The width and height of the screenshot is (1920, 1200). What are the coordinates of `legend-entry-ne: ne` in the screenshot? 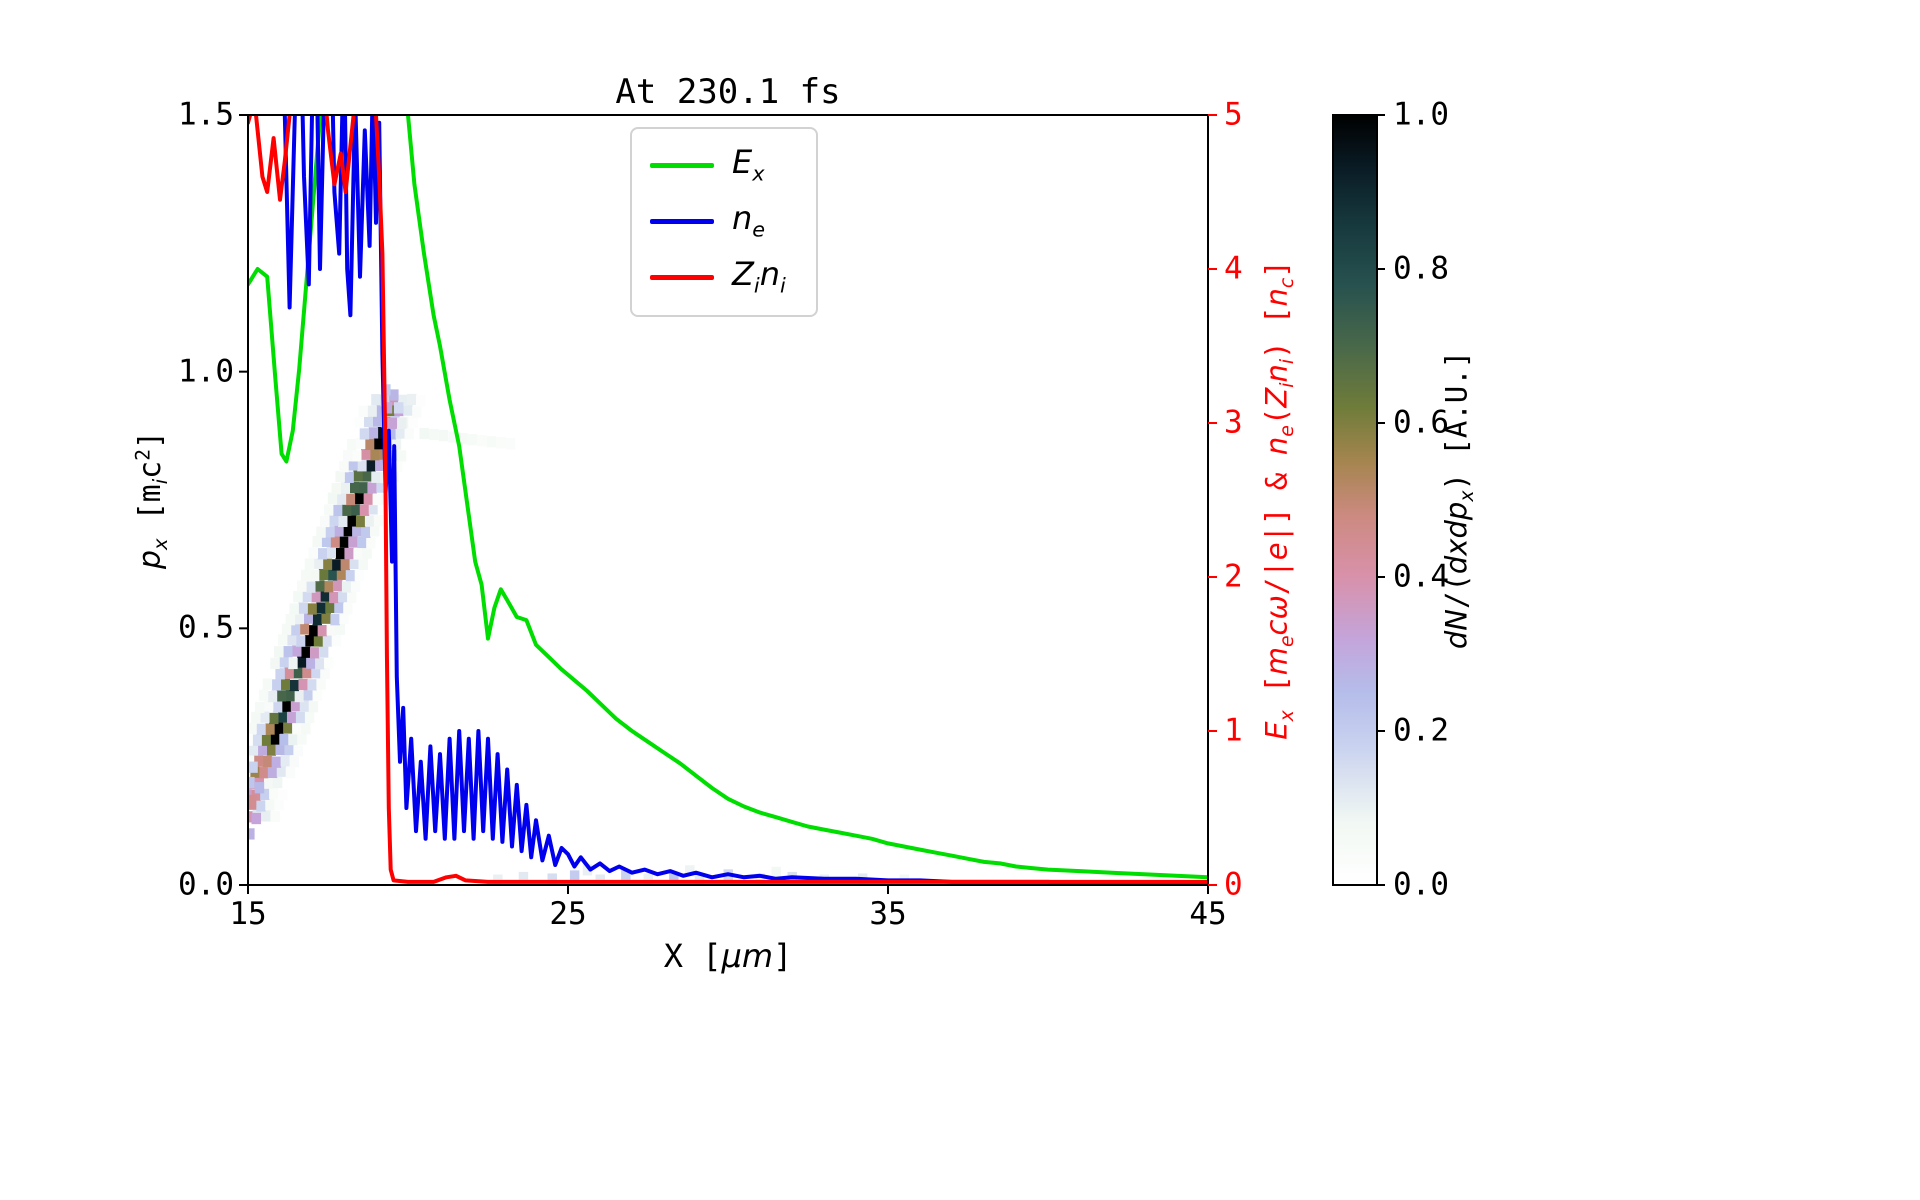 It's located at (718, 221).